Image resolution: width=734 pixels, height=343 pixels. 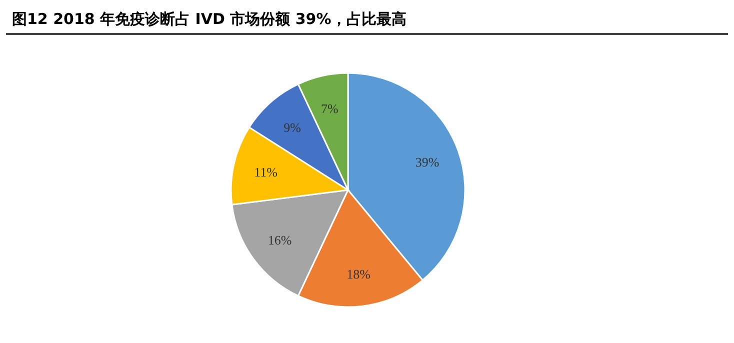 What do you see at coordinates (280, 240) in the screenshot?
I see `data-label: 16%` at bounding box center [280, 240].